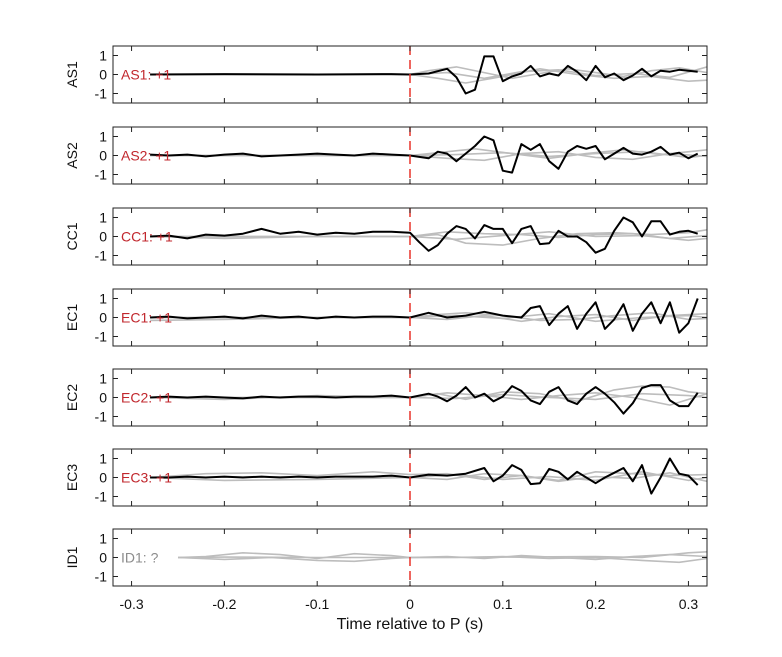 This screenshot has height=657, width=782. What do you see at coordinates (317, 604) in the screenshot?
I see `x-tick-label: -0.1` at bounding box center [317, 604].